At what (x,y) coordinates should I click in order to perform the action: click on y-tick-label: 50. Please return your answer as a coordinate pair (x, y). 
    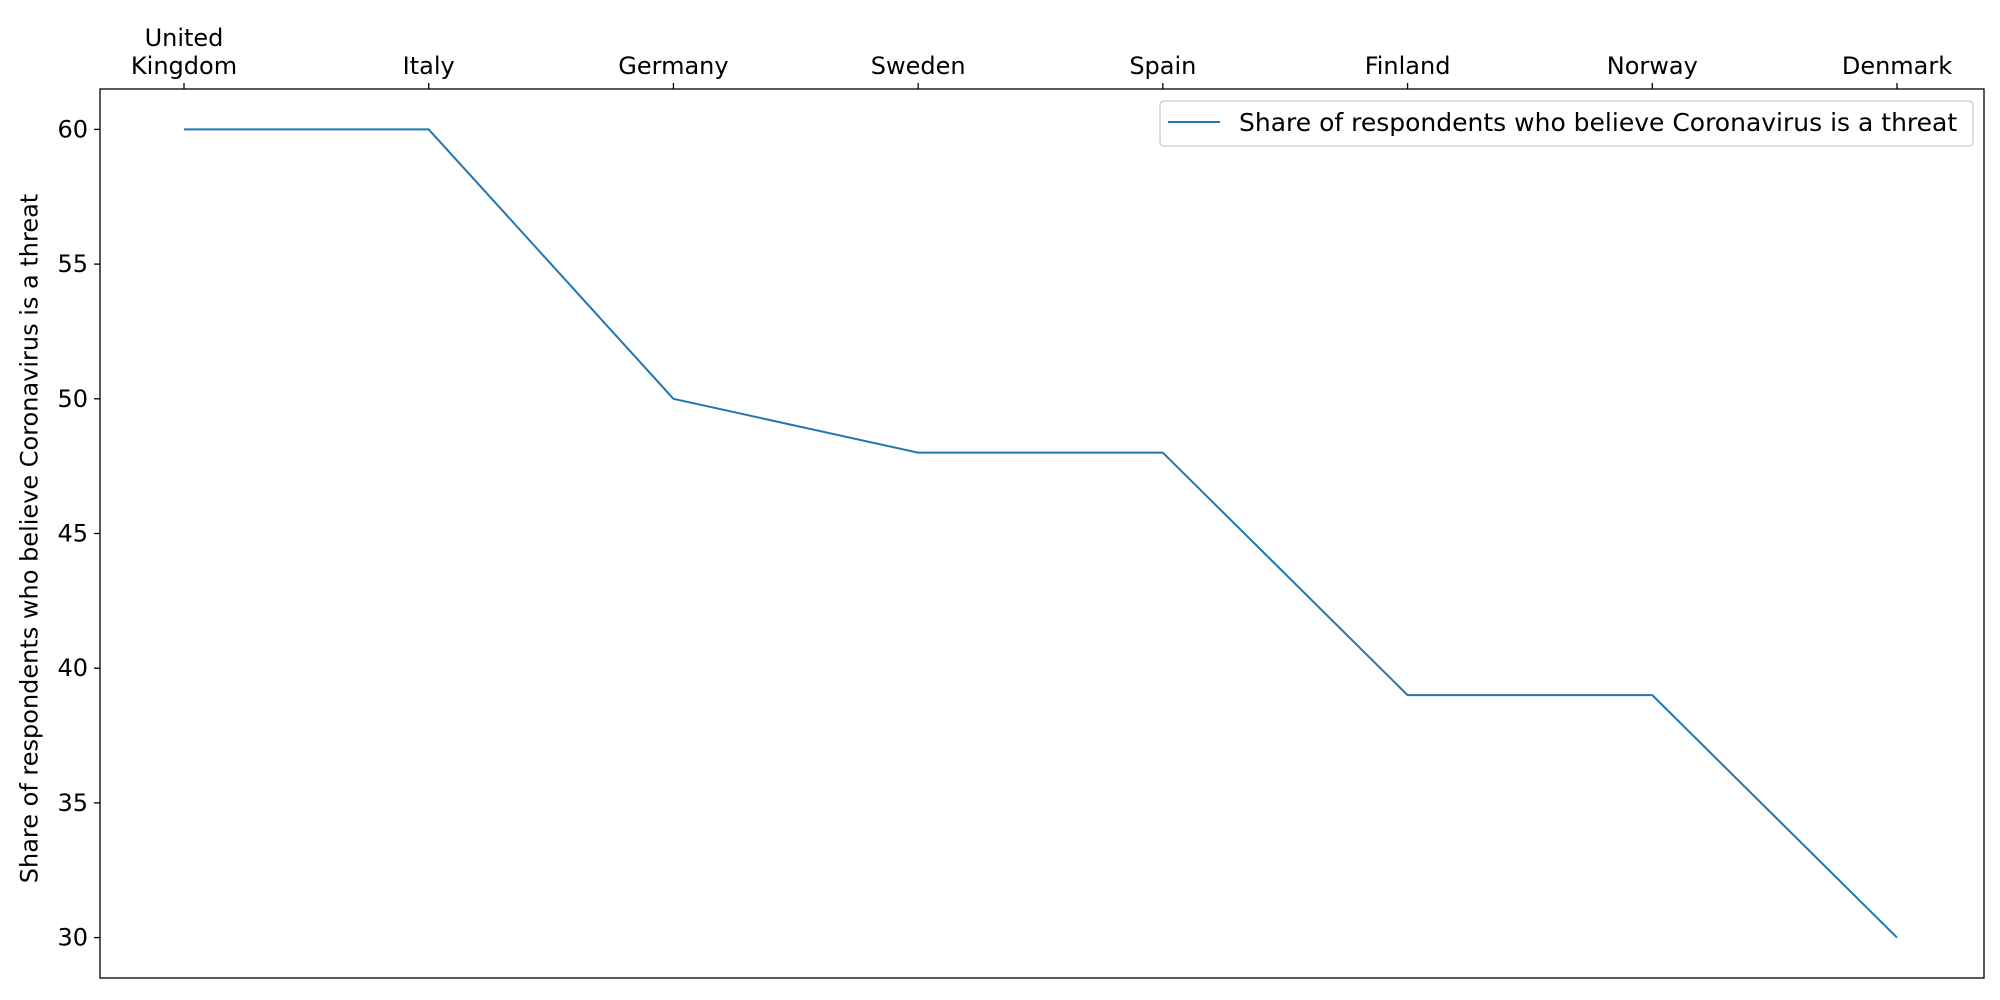
    Looking at the image, I should click on (72, 399).